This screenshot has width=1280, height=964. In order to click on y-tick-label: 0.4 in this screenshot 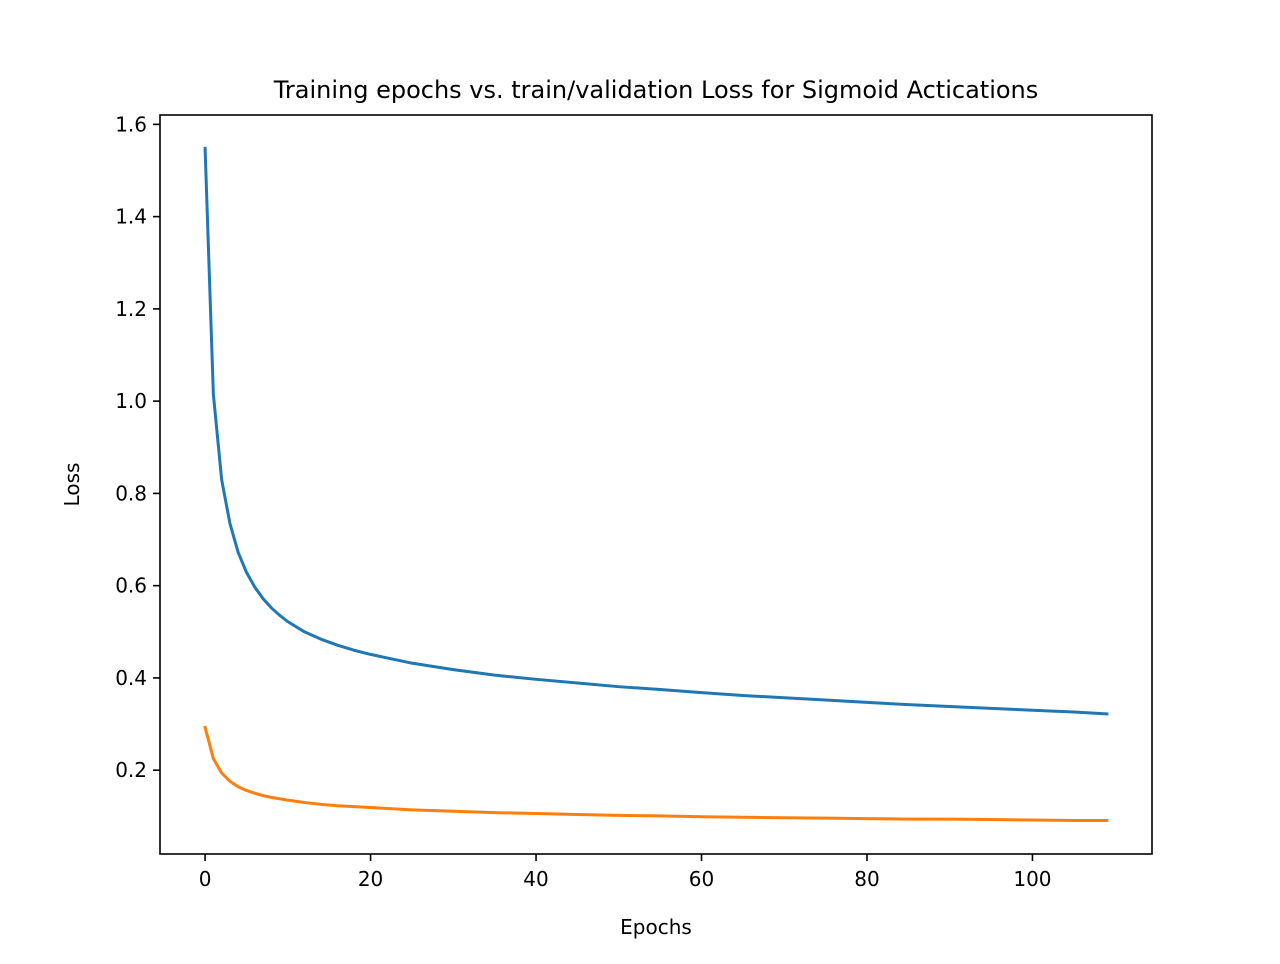, I will do `click(131, 678)`.